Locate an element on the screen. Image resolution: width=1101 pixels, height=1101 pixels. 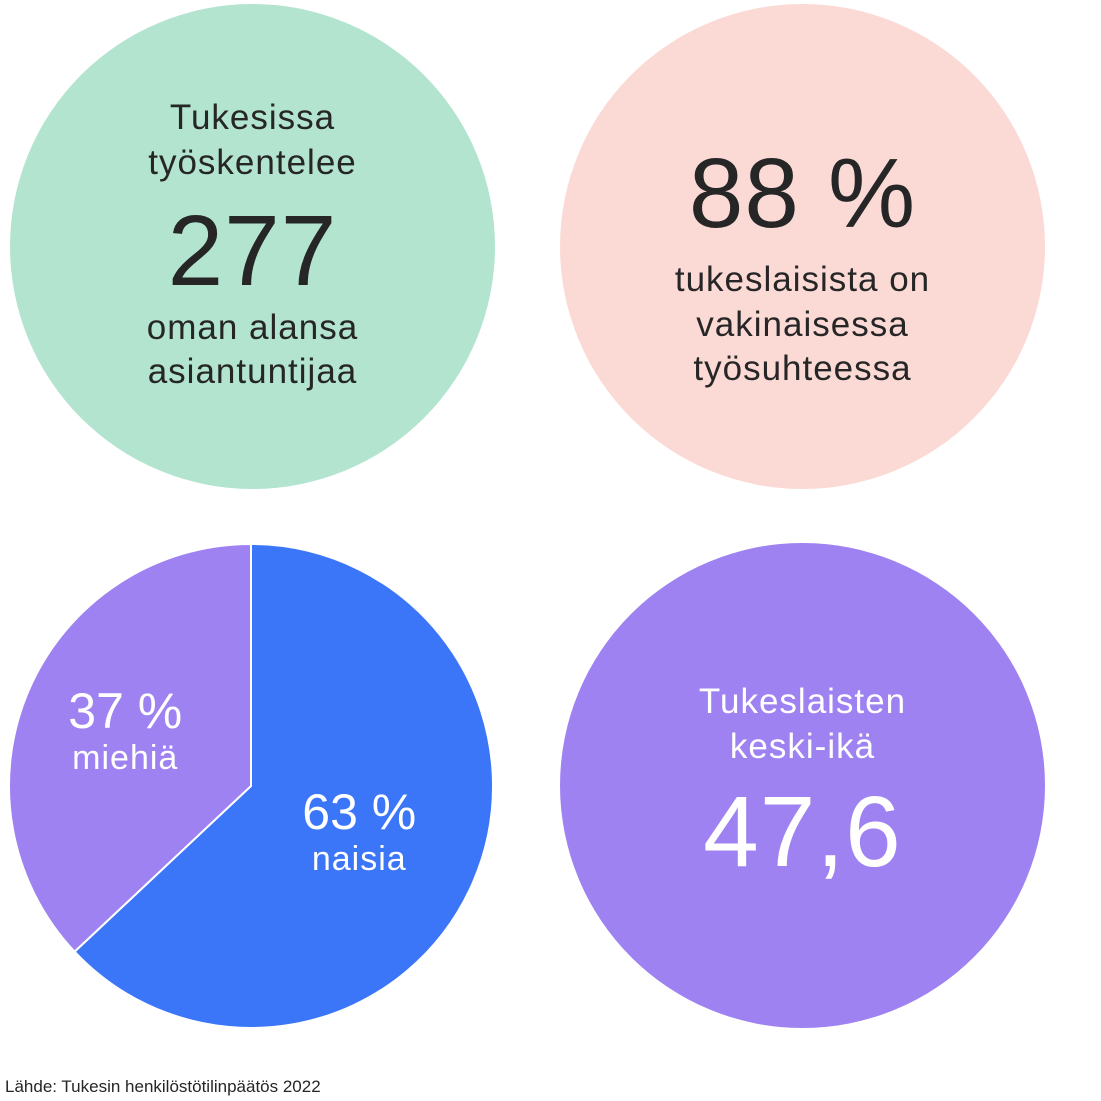
permanent-line2: vakinaisessa is located at coordinates (802, 324).